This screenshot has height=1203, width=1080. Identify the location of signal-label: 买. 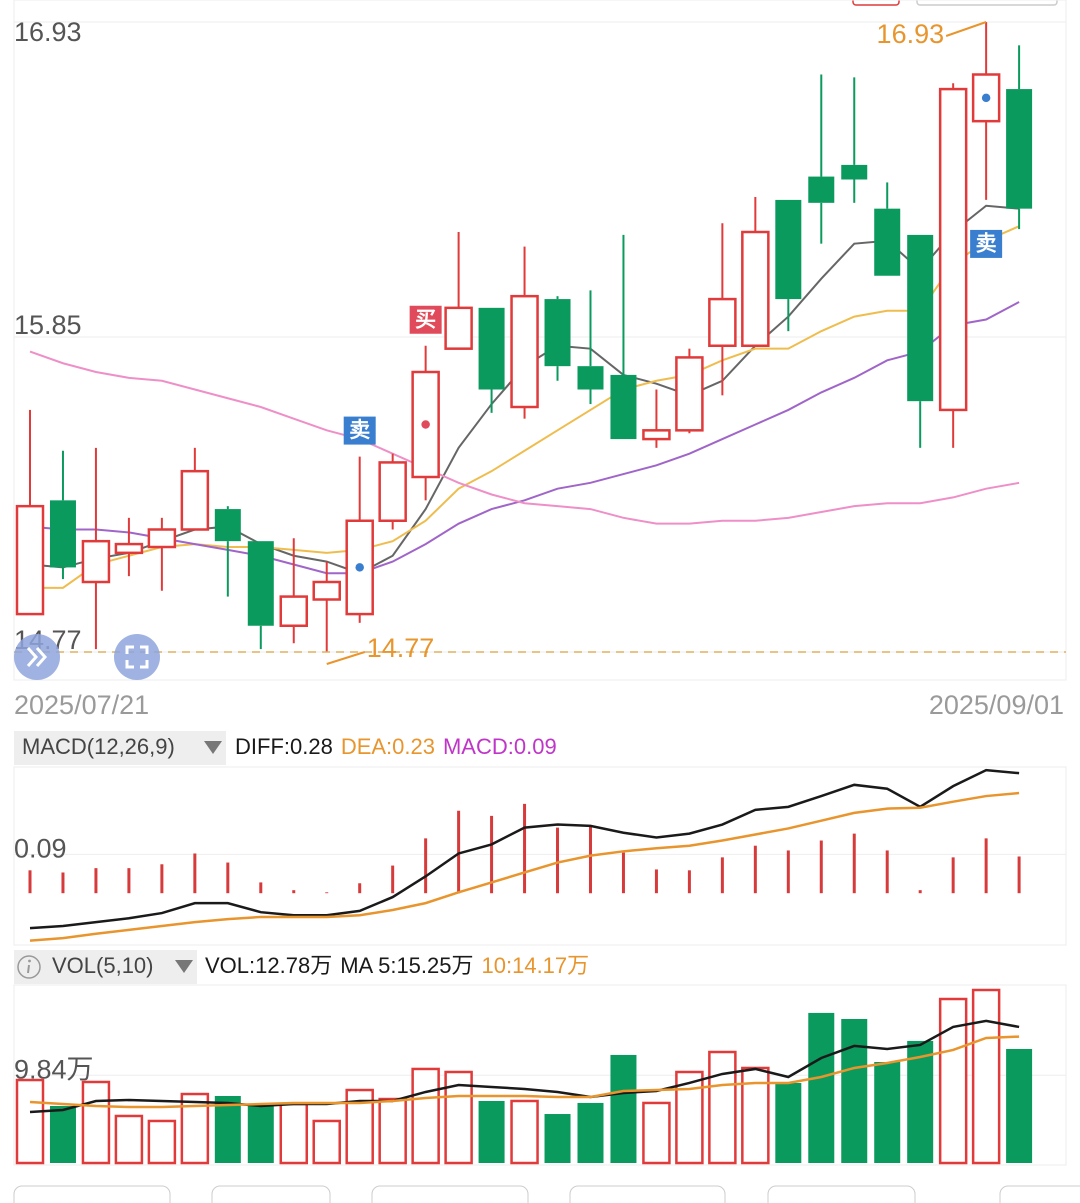
(425, 319).